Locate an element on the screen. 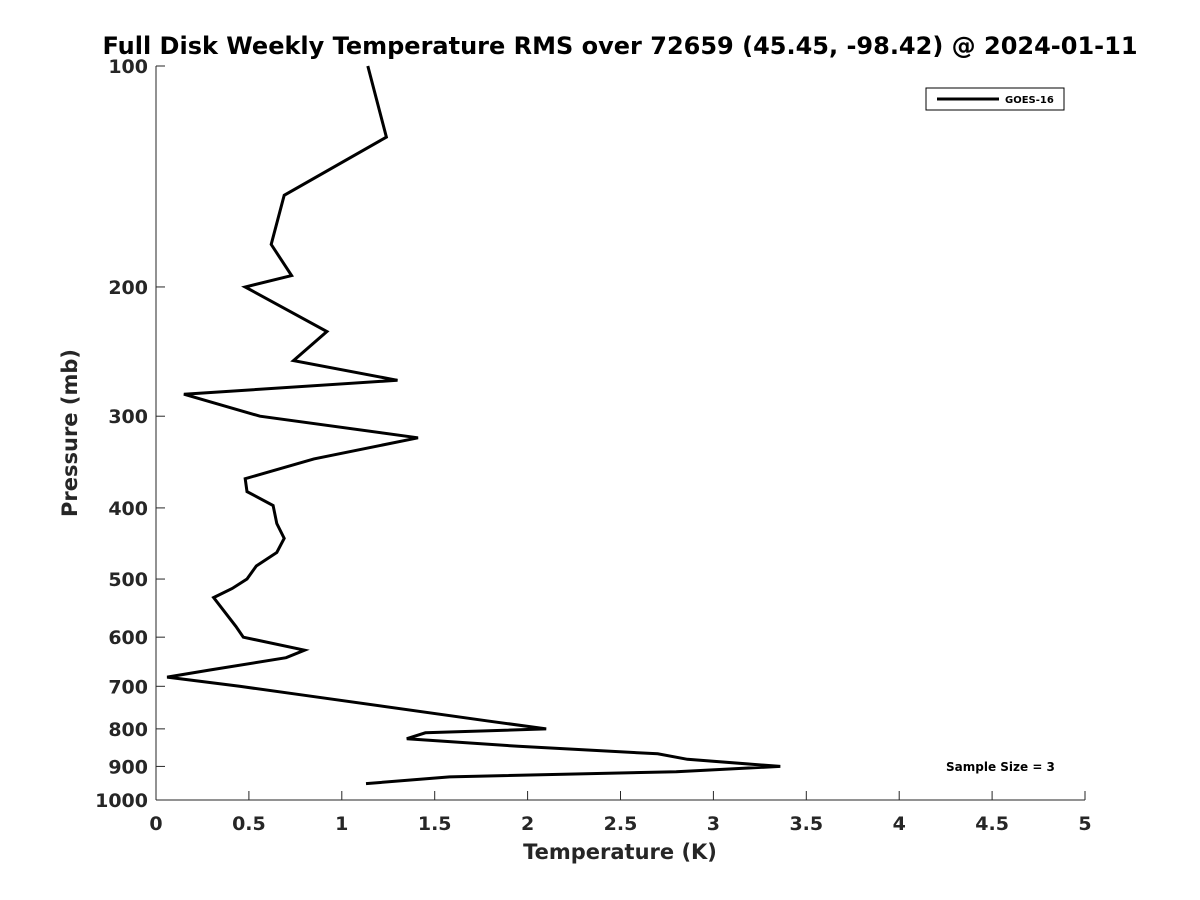  y-axis-ticks: 100 200 300 400 500 600 700 800 900 1000 is located at coordinates (130, 434).